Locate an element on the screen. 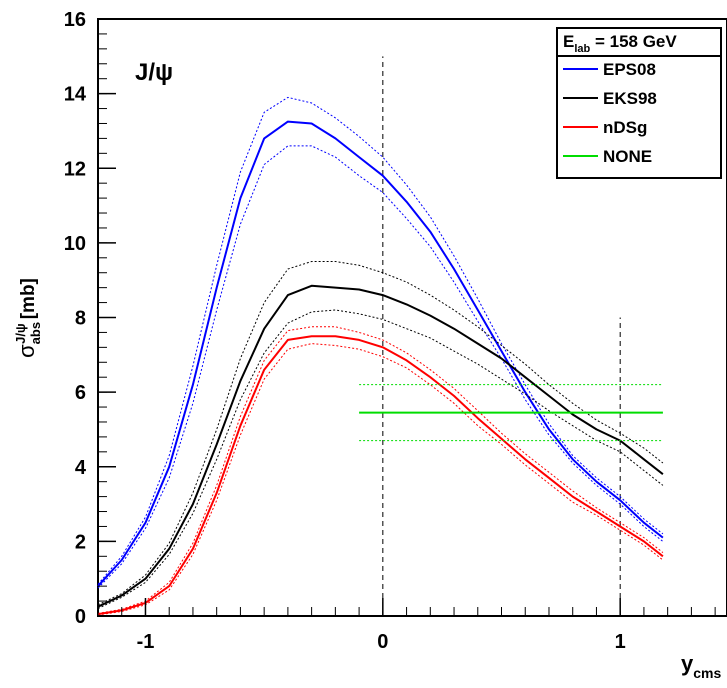 Image resolution: width=727 pixels, height=688 pixels. legend-header-sub: lab is located at coordinates (582, 49).